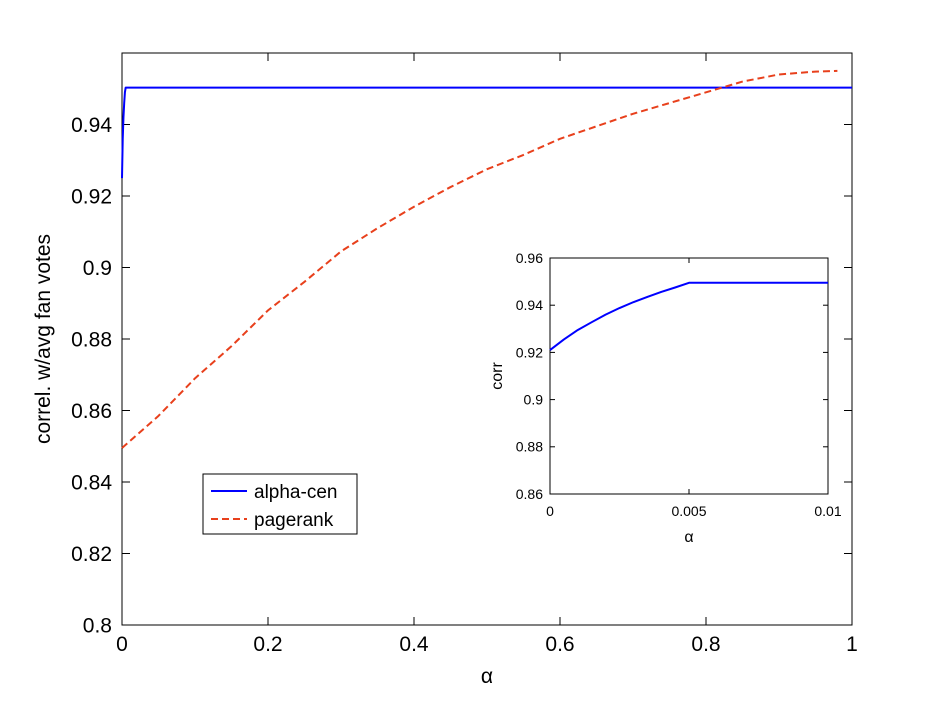  I want to click on main-x-tick-label: 0.4, so click(414, 644).